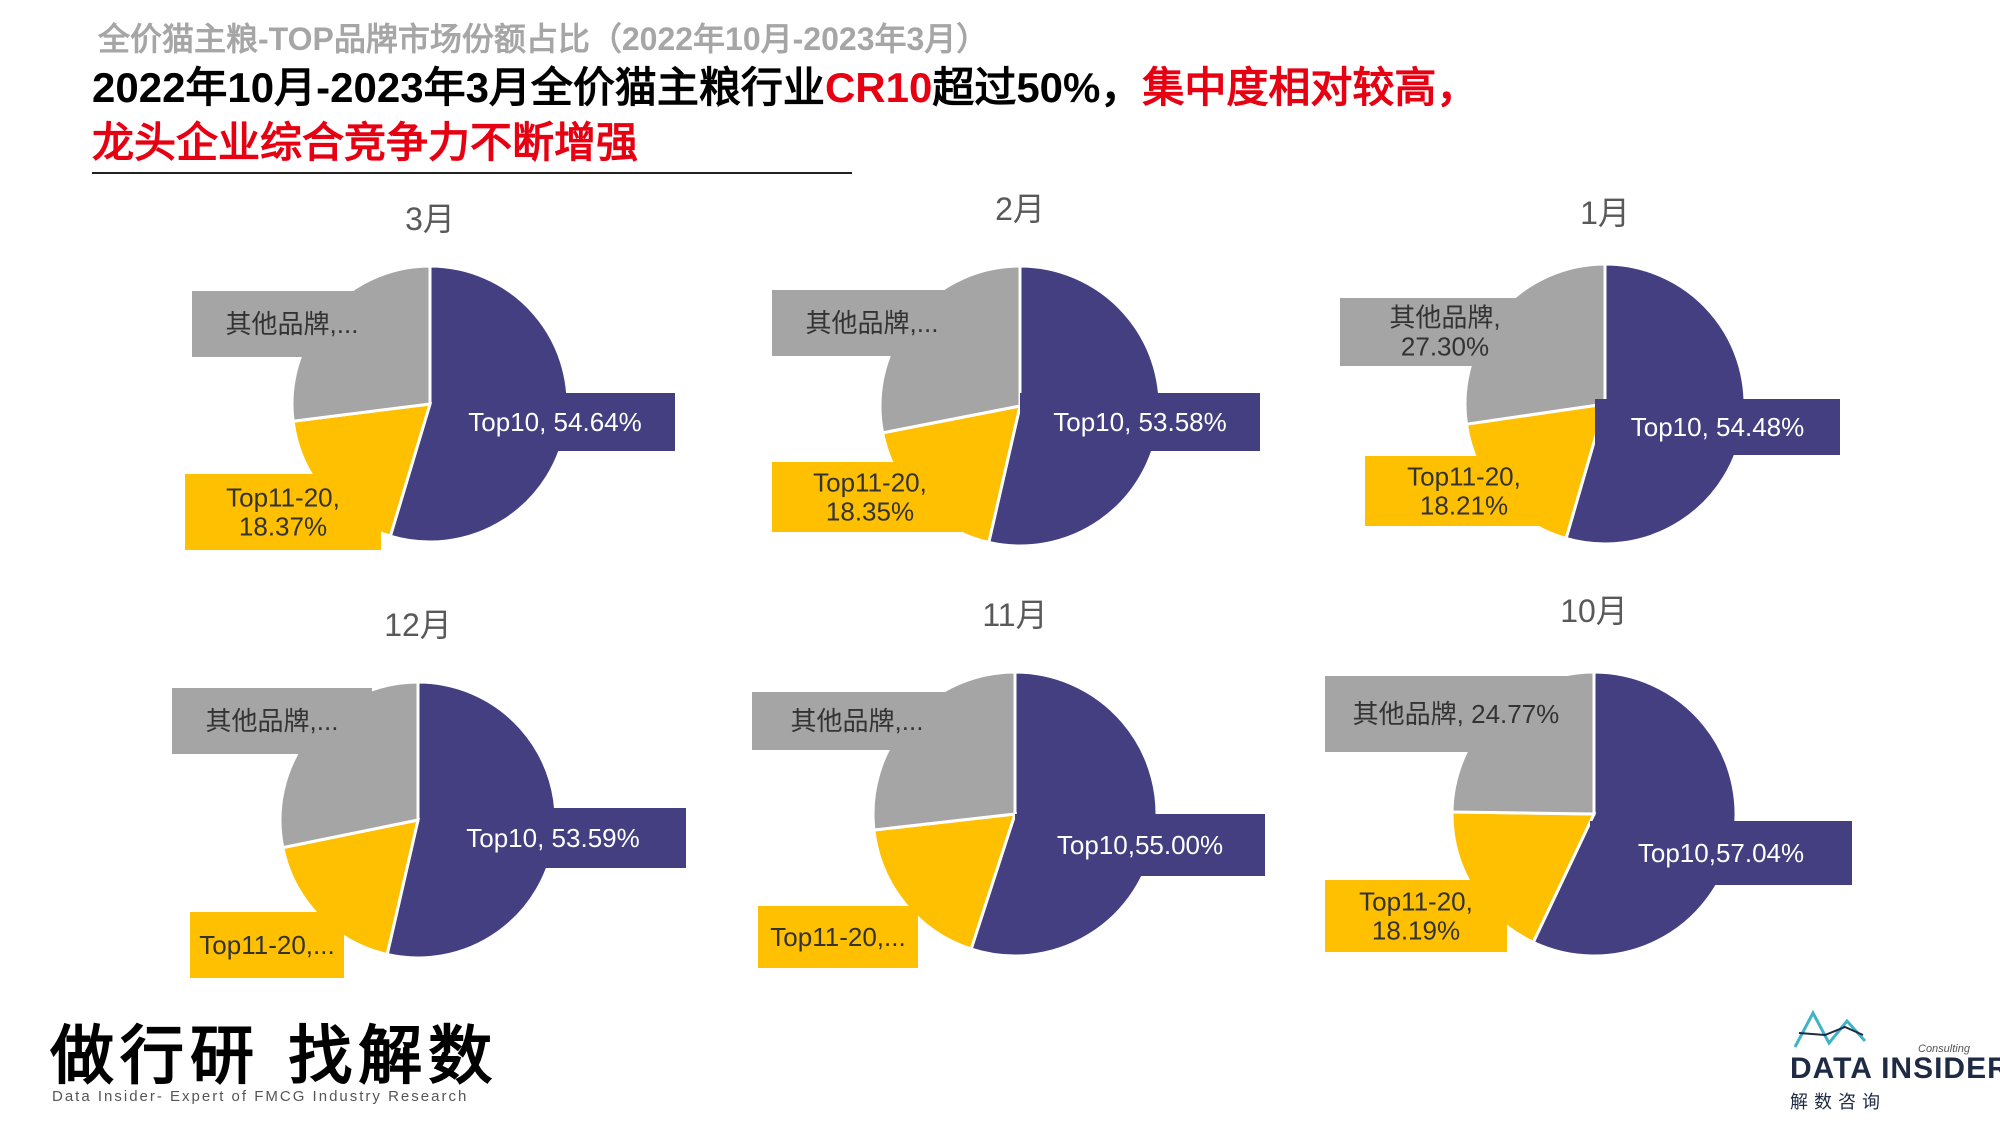 Image resolution: width=2000 pixels, height=1125 pixels. I want to click on headline-part2: 超过50%，, so click(1037, 87).